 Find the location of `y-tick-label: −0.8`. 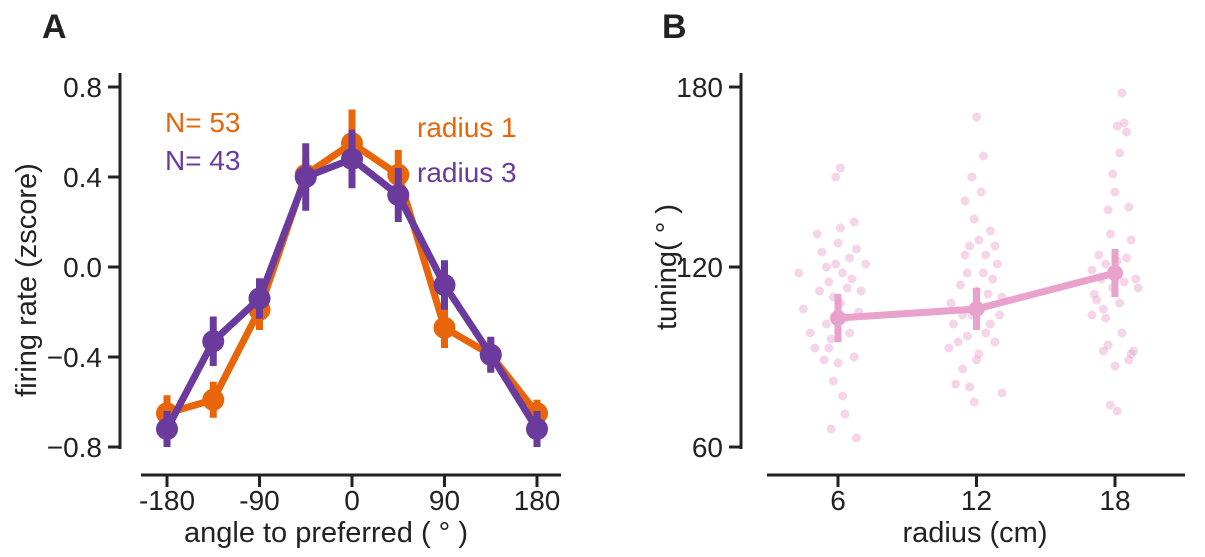

y-tick-label: −0.8 is located at coordinates (74, 447).